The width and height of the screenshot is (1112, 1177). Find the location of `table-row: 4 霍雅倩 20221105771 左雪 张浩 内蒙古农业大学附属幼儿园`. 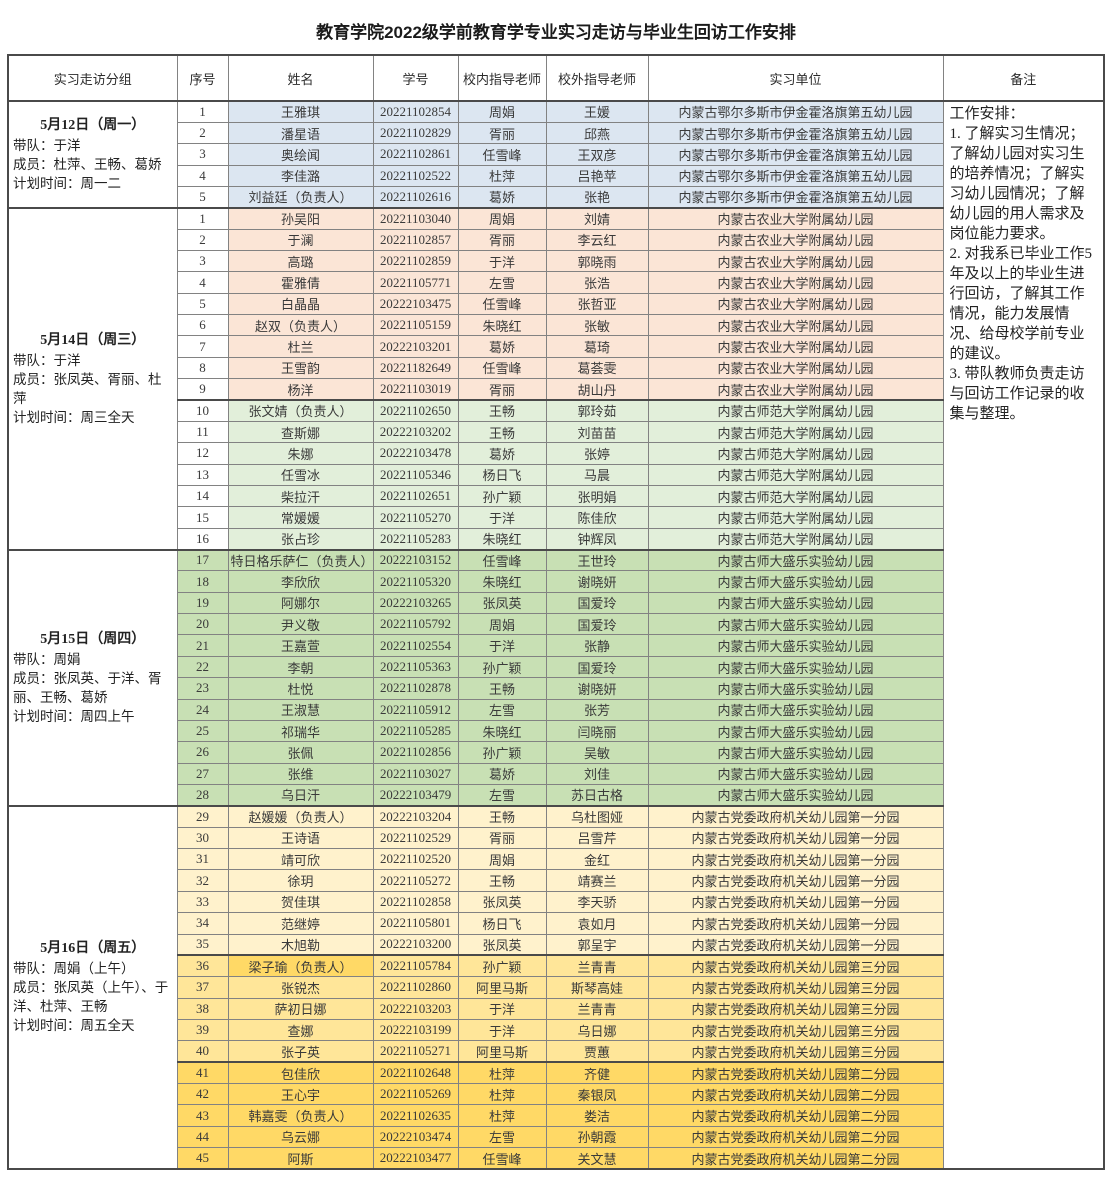

table-row: 4 霍雅倩 20221105771 左雪 张浩 内蒙古农业大学附属幼儿园 is located at coordinates (556, 282).